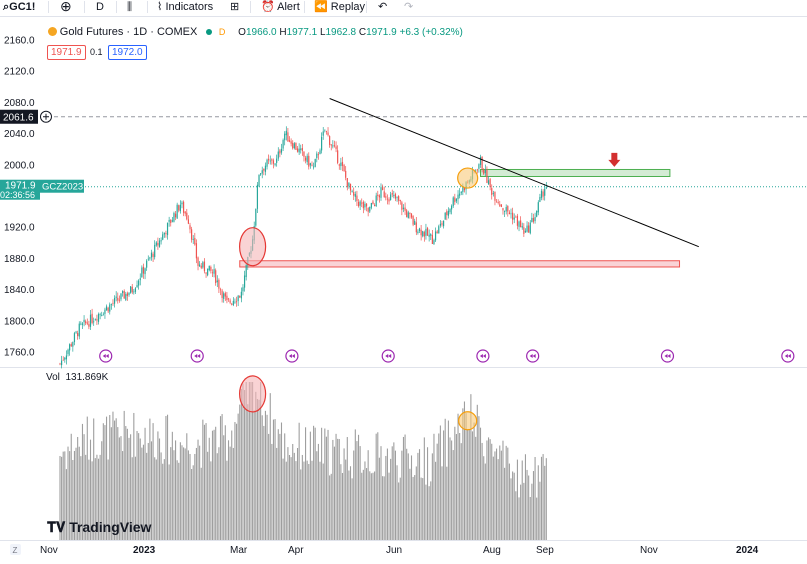 The height and width of the screenshot is (564, 807). Describe the element at coordinates (100, 7) in the screenshot. I see `interval-button: D` at that location.